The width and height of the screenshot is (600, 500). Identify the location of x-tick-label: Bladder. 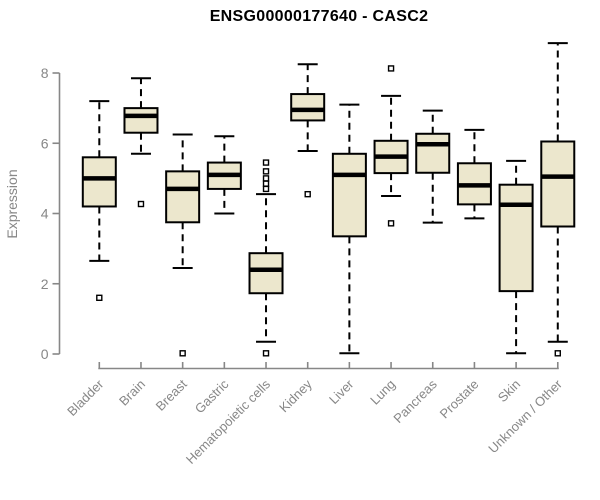
(85, 397).